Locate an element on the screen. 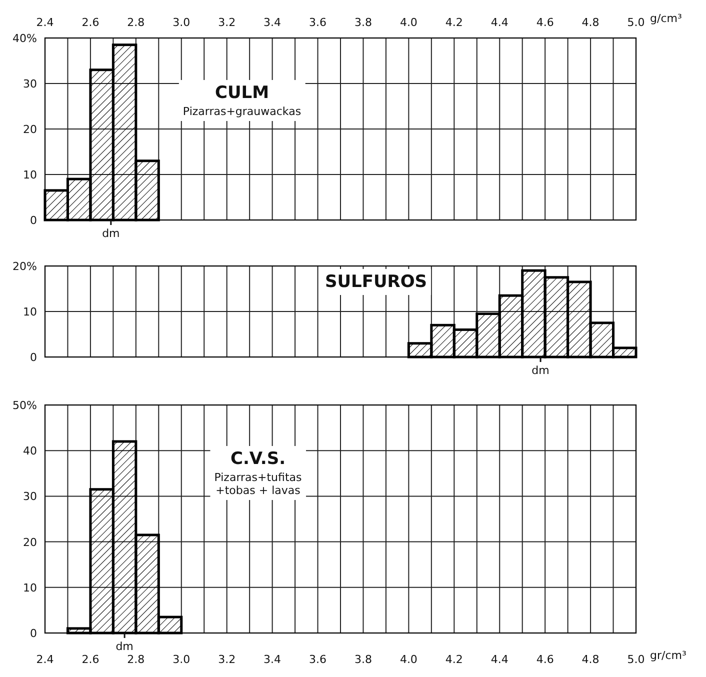 The image size is (706, 677). text: CULM is located at coordinates (242, 93).